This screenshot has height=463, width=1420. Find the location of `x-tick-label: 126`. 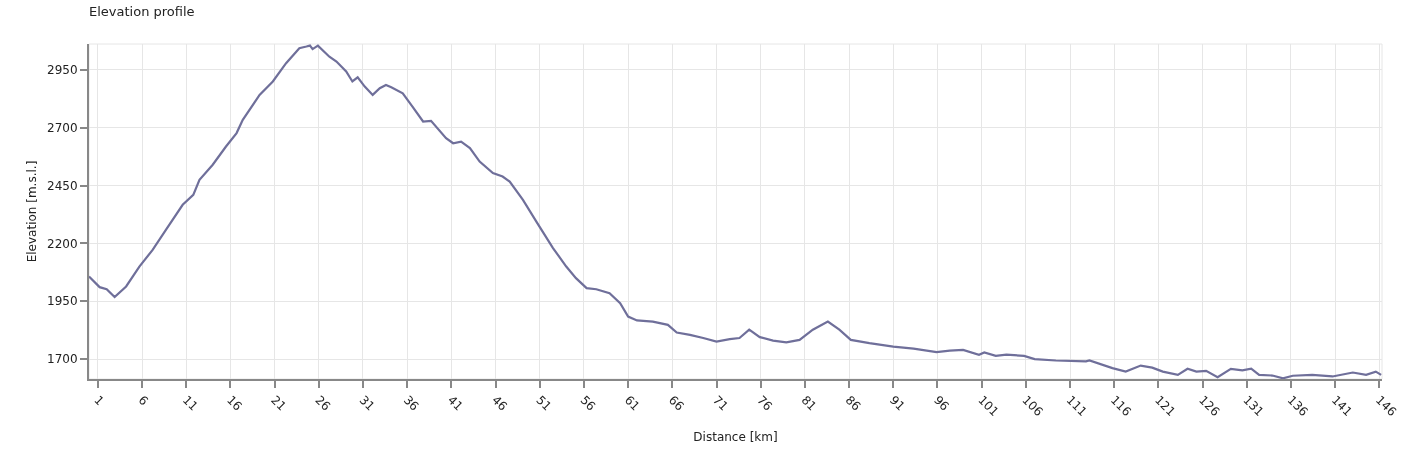

x-tick-label: 126 is located at coordinates (1209, 405).